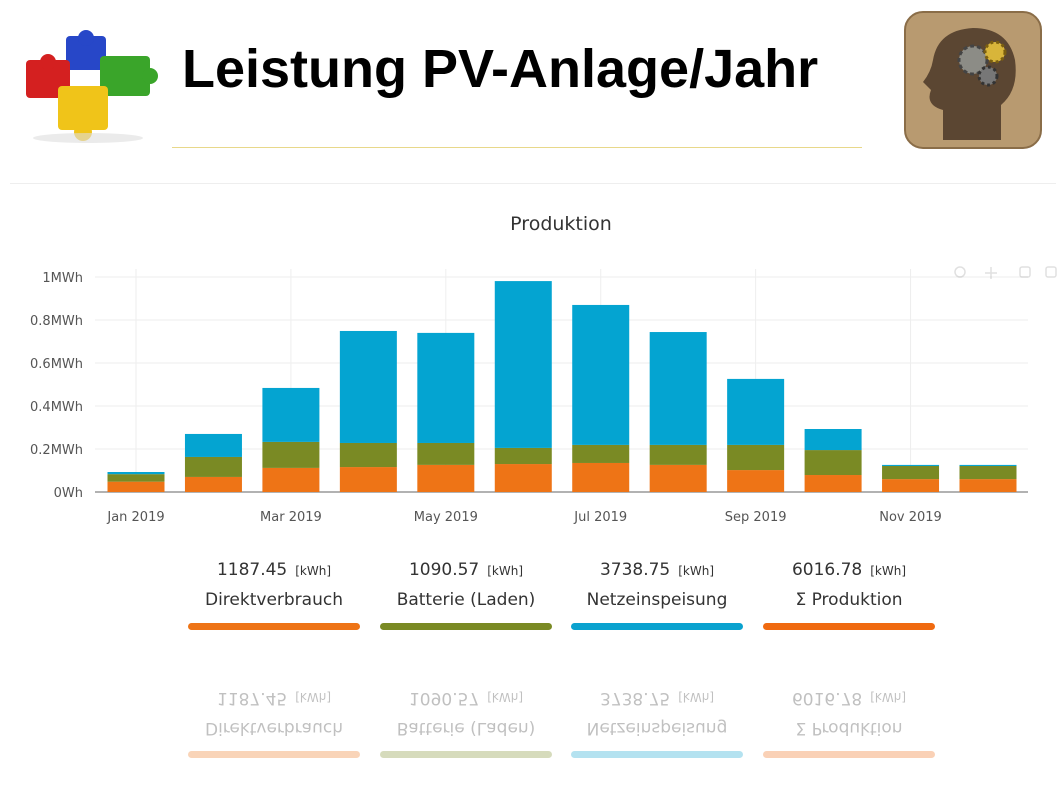 This screenshot has height=794, width=1058. I want to click on bar-batterie-laden--2, so click(213, 466).